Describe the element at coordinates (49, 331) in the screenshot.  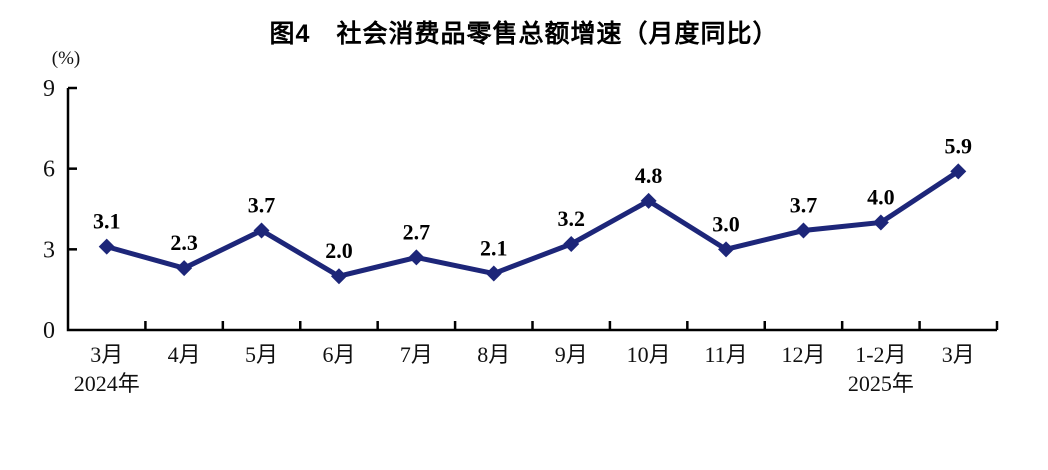
I see `y-tick-label: 0` at that location.